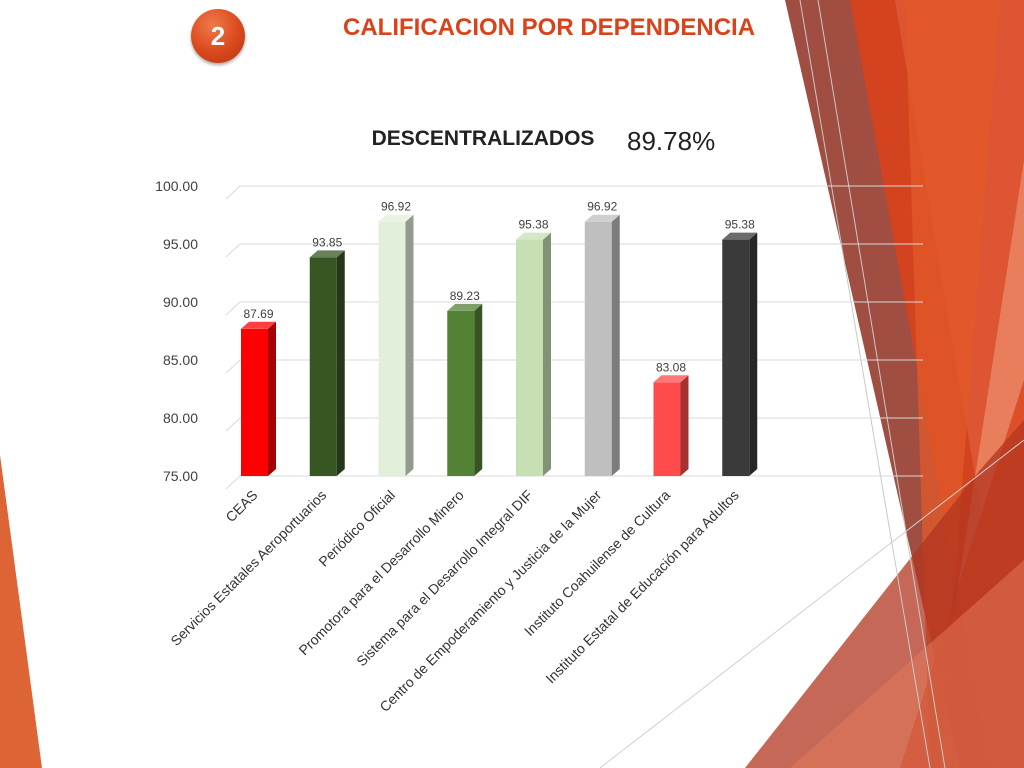 The height and width of the screenshot is (768, 1024). Describe the element at coordinates (327, 242) in the screenshot. I see `bar-value-label: 93.85` at that location.